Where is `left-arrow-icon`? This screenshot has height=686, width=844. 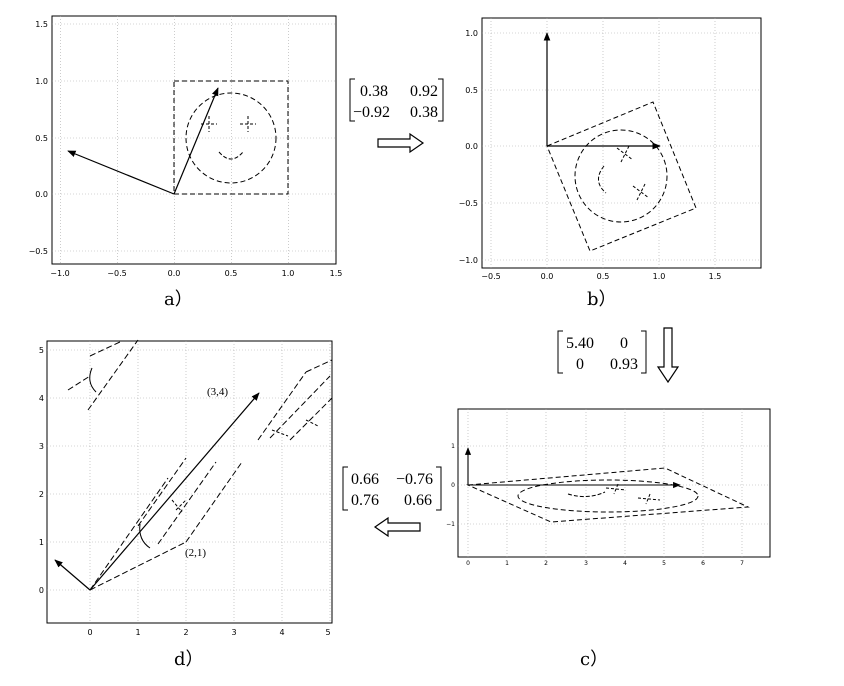
left-arrow-icon is located at coordinates (397, 527).